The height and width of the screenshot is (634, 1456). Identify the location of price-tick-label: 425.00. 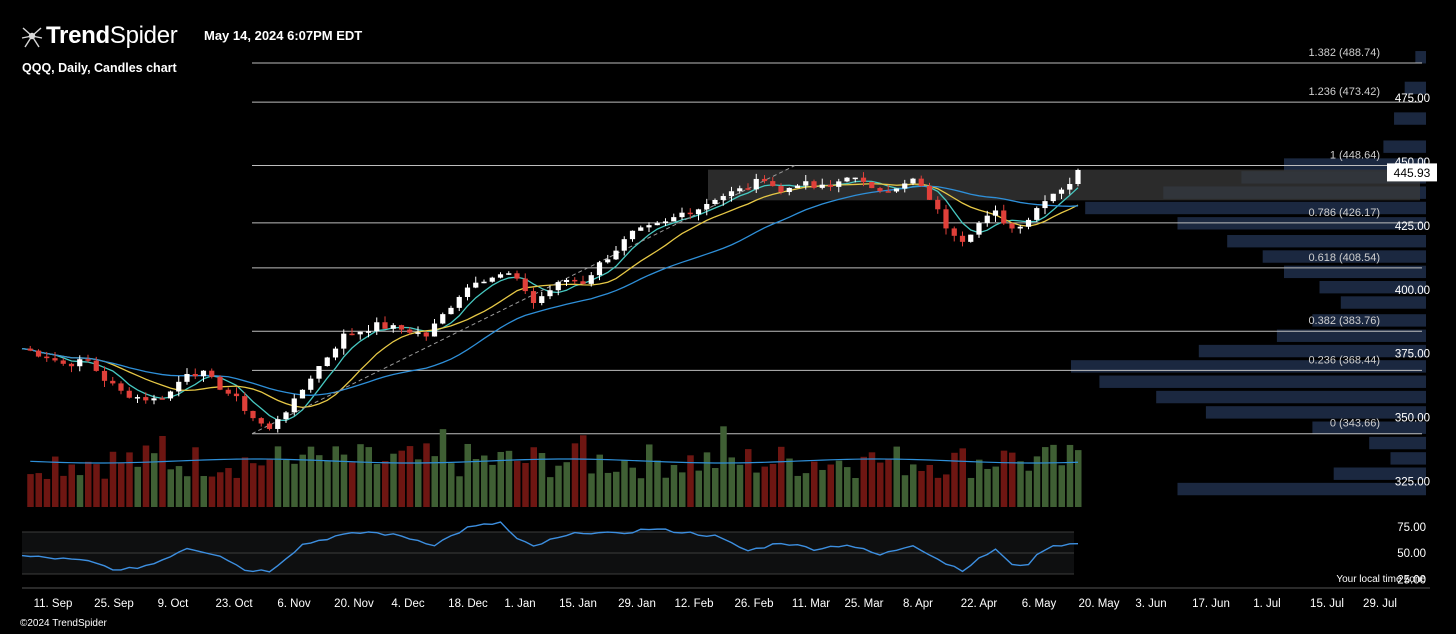
(1412, 227).